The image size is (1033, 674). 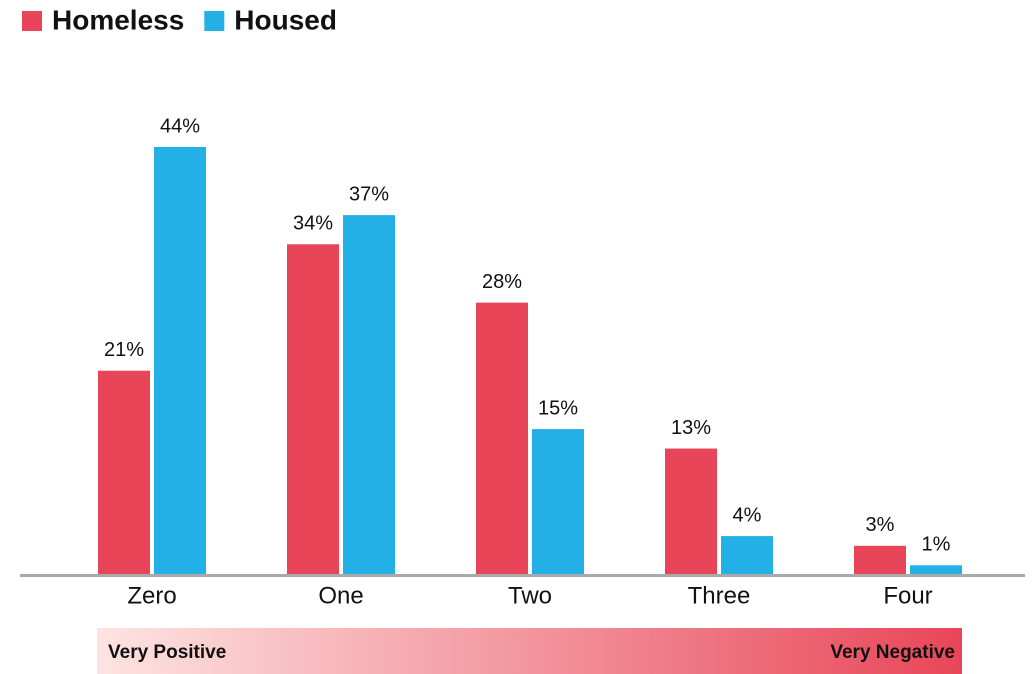 I want to click on data-label: 21%, so click(x=124, y=350).